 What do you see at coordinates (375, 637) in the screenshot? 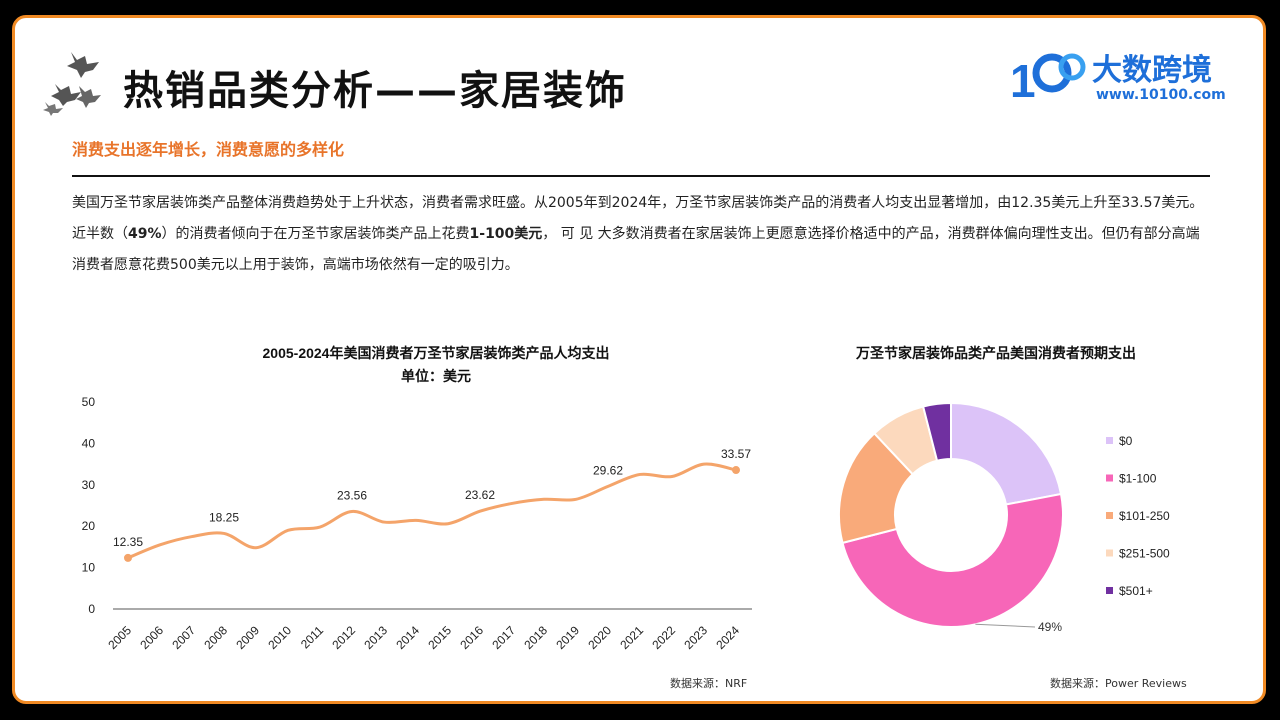
I see `x-tick-label: 2013` at bounding box center [375, 637].